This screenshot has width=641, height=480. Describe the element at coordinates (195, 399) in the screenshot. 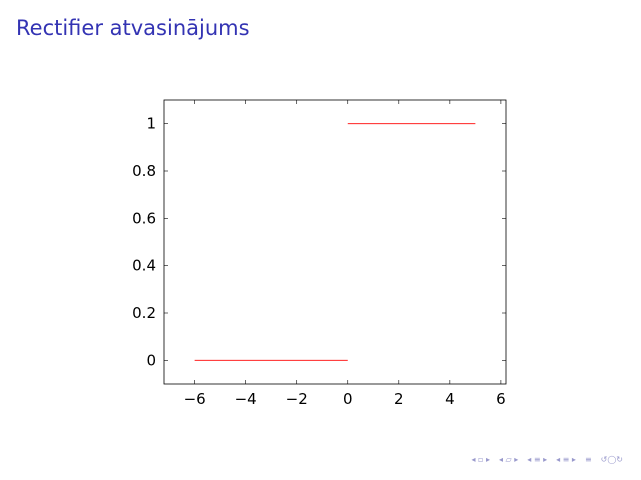

I see `x-tick-label: −6` at that location.